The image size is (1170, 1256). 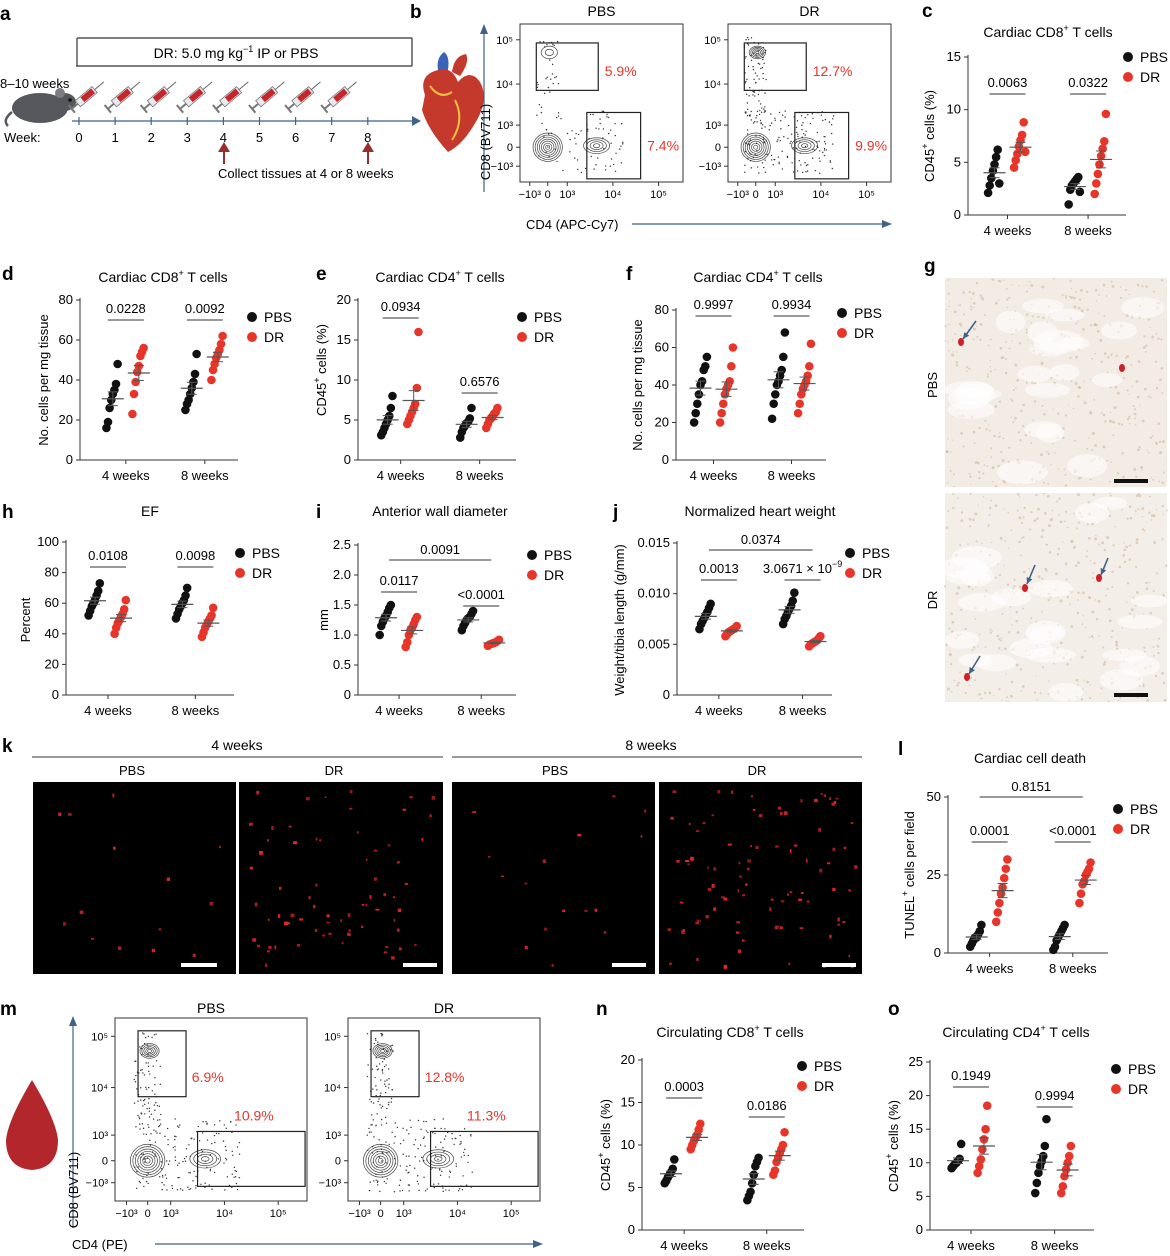 What do you see at coordinates (1030, 758) in the screenshot?
I see `panel-title: Cardiac cell death` at bounding box center [1030, 758].